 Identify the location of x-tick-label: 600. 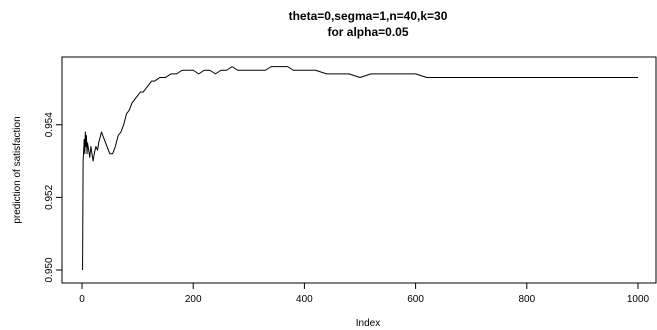
(415, 299).